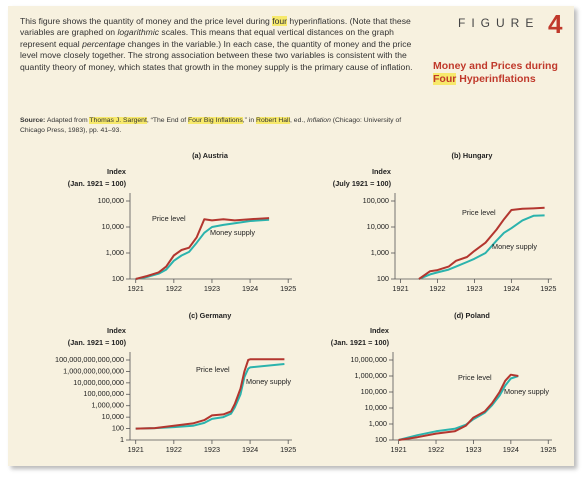 The width and height of the screenshot is (586, 485). Describe the element at coordinates (319, 120) in the screenshot. I see `source-italic: Inflation` at that location.